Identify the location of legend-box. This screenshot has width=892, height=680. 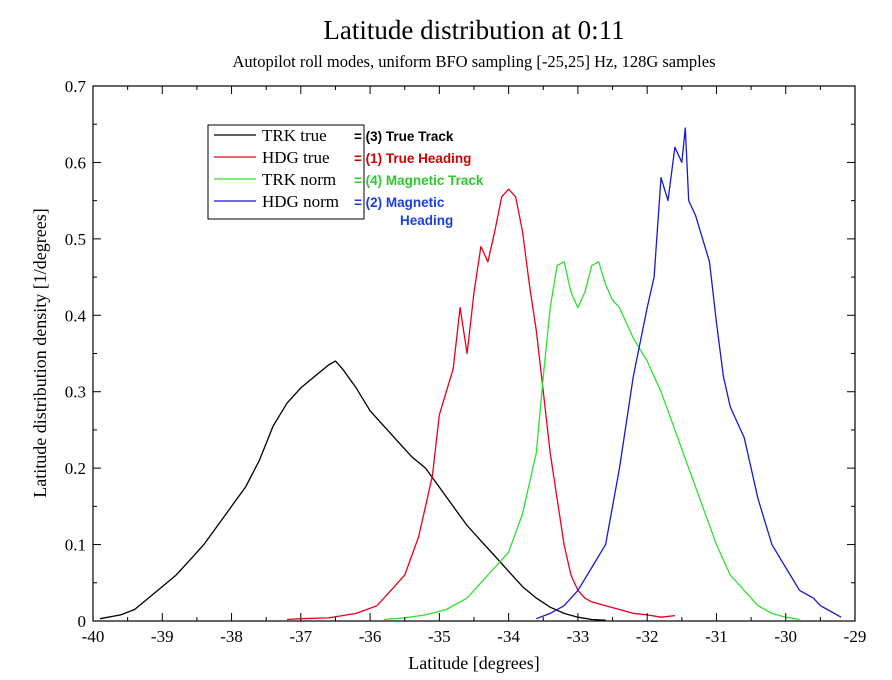
(286, 172).